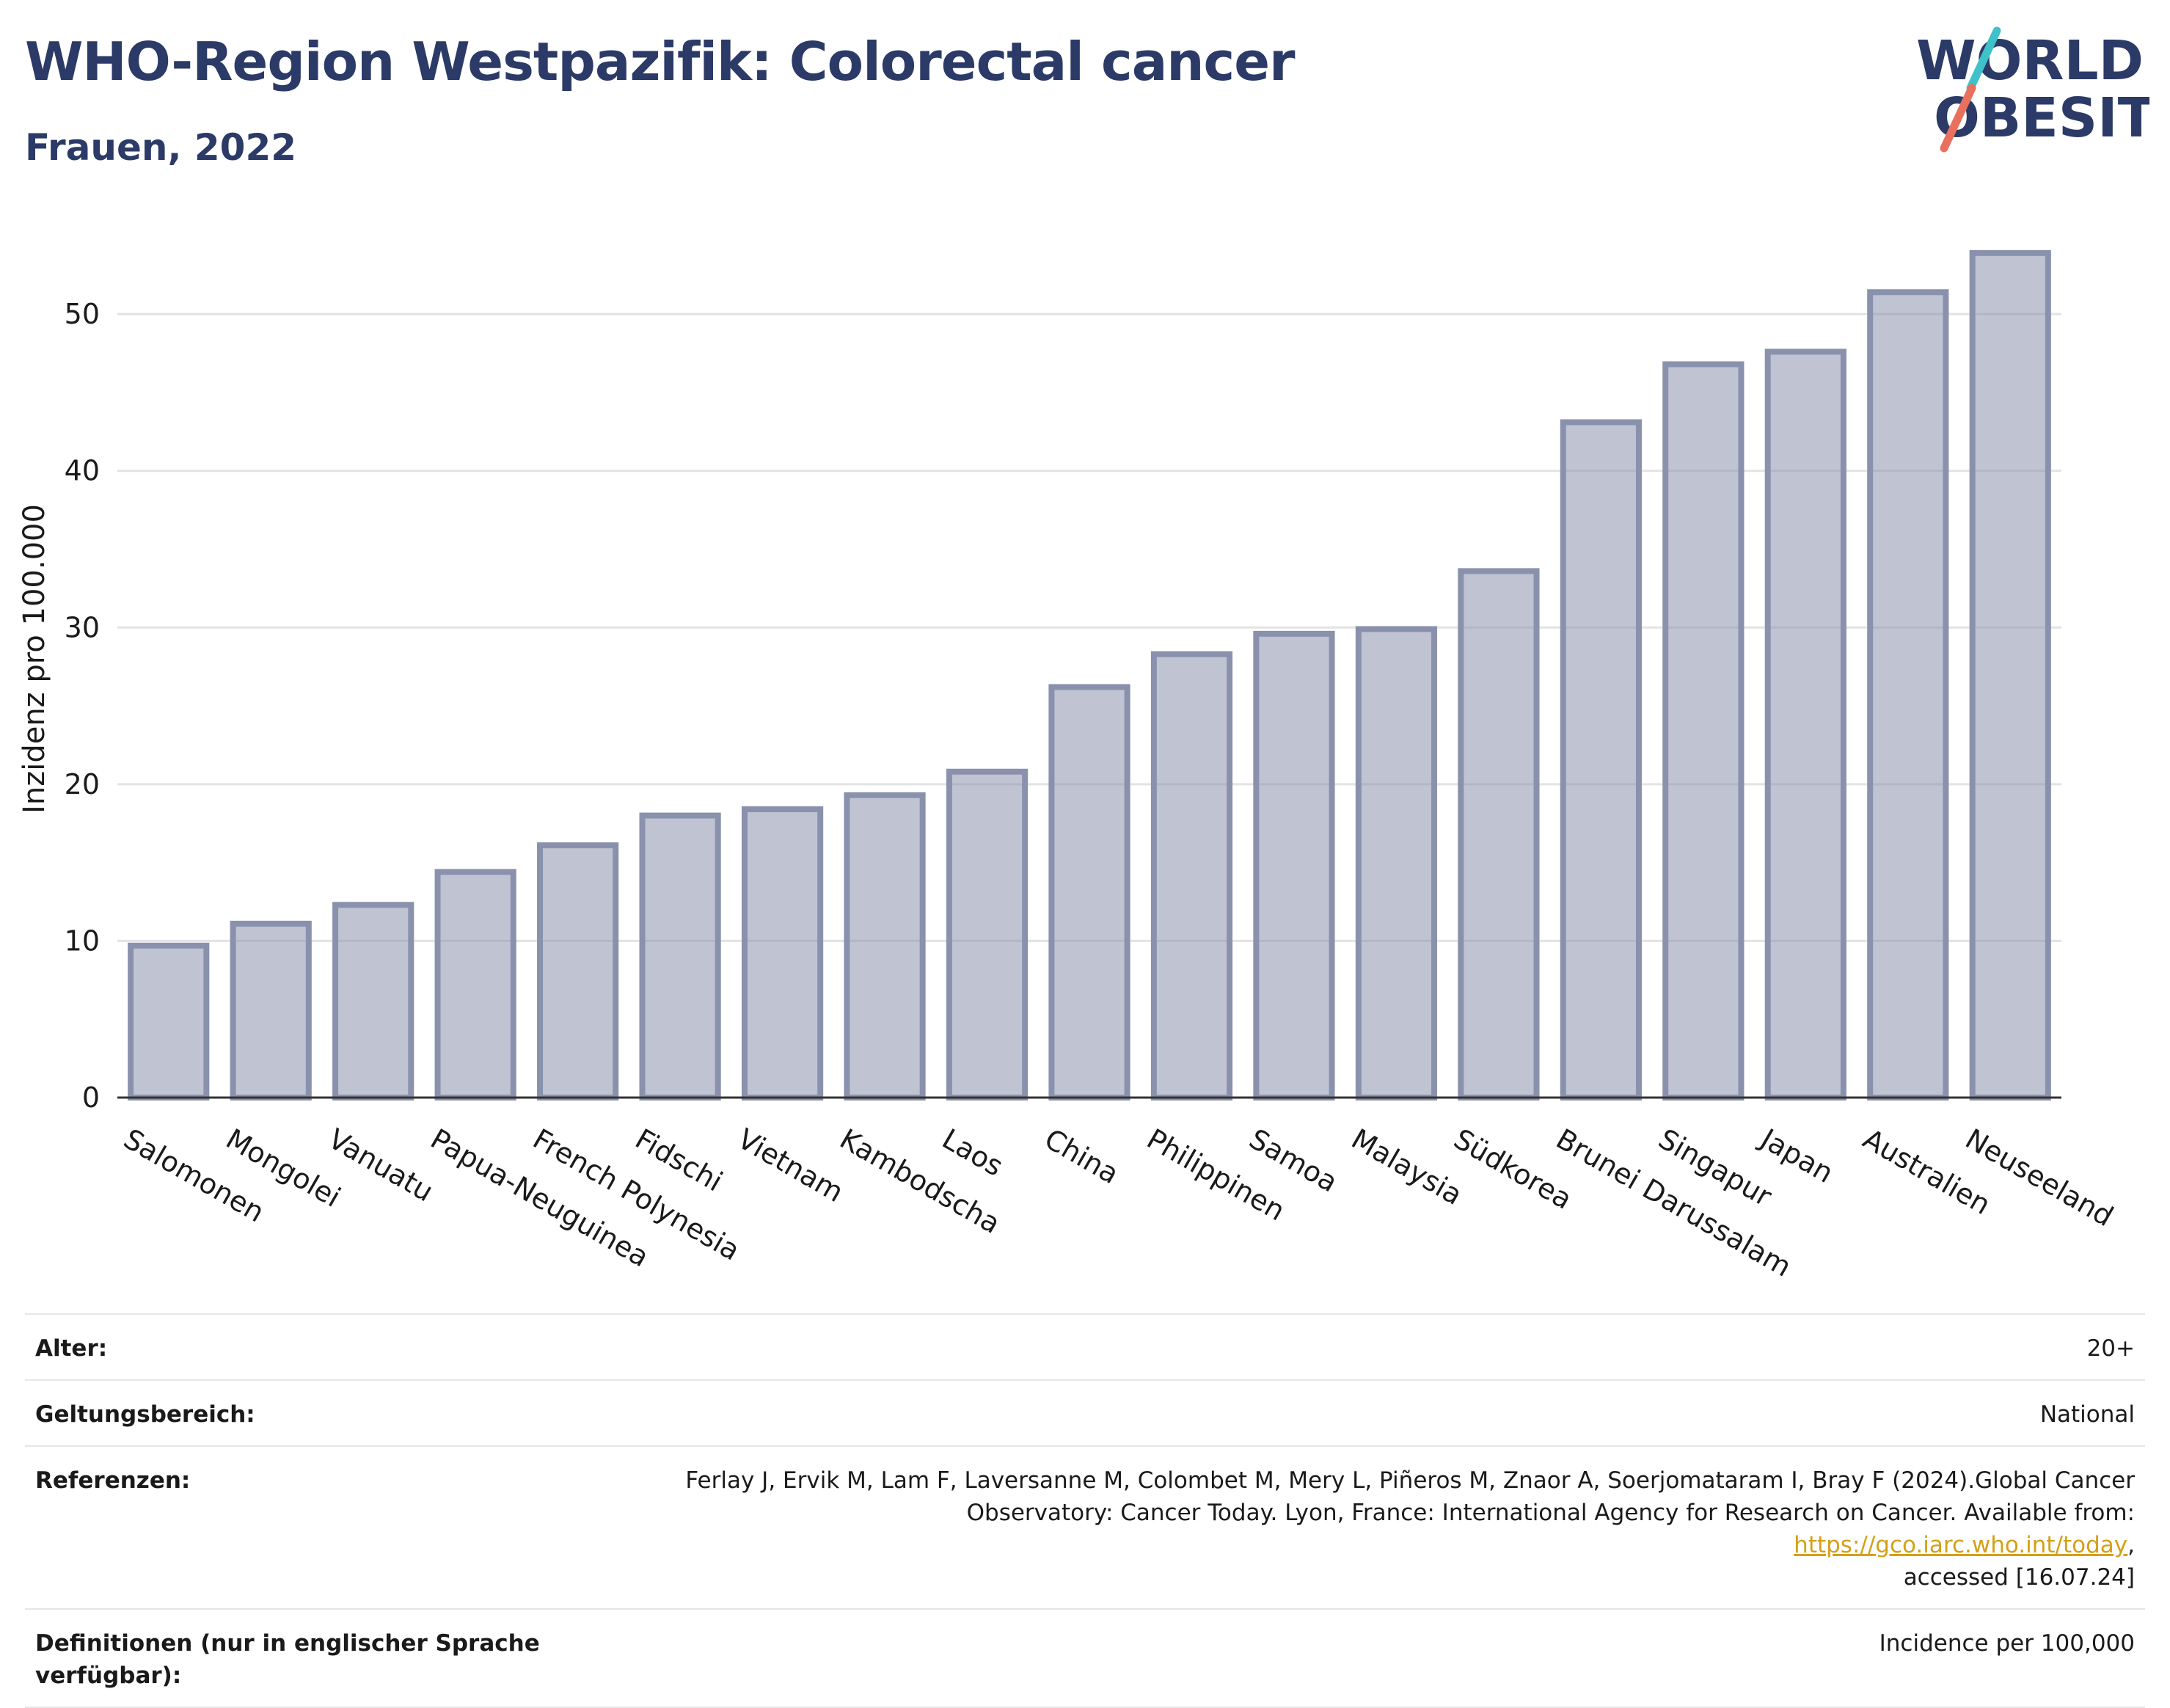 This screenshot has width=2170, height=1708. What do you see at coordinates (82, 940) in the screenshot?
I see `y-tick-label: 10` at bounding box center [82, 940].